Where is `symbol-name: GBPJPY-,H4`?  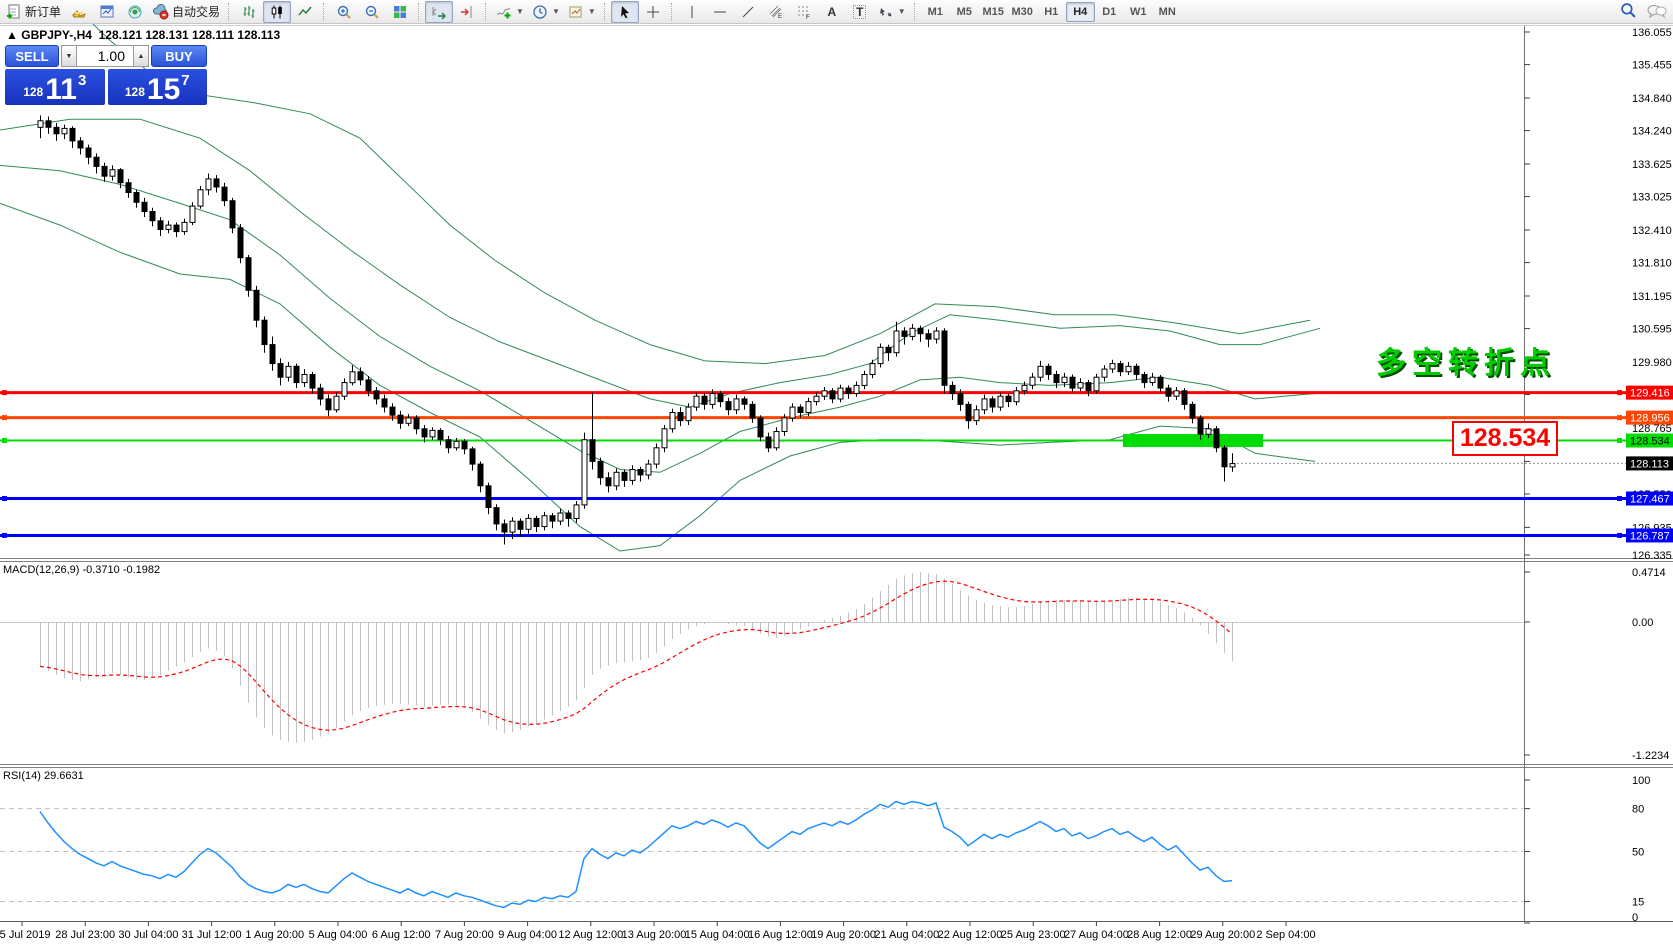
symbol-name: GBPJPY-,H4 is located at coordinates (56, 35).